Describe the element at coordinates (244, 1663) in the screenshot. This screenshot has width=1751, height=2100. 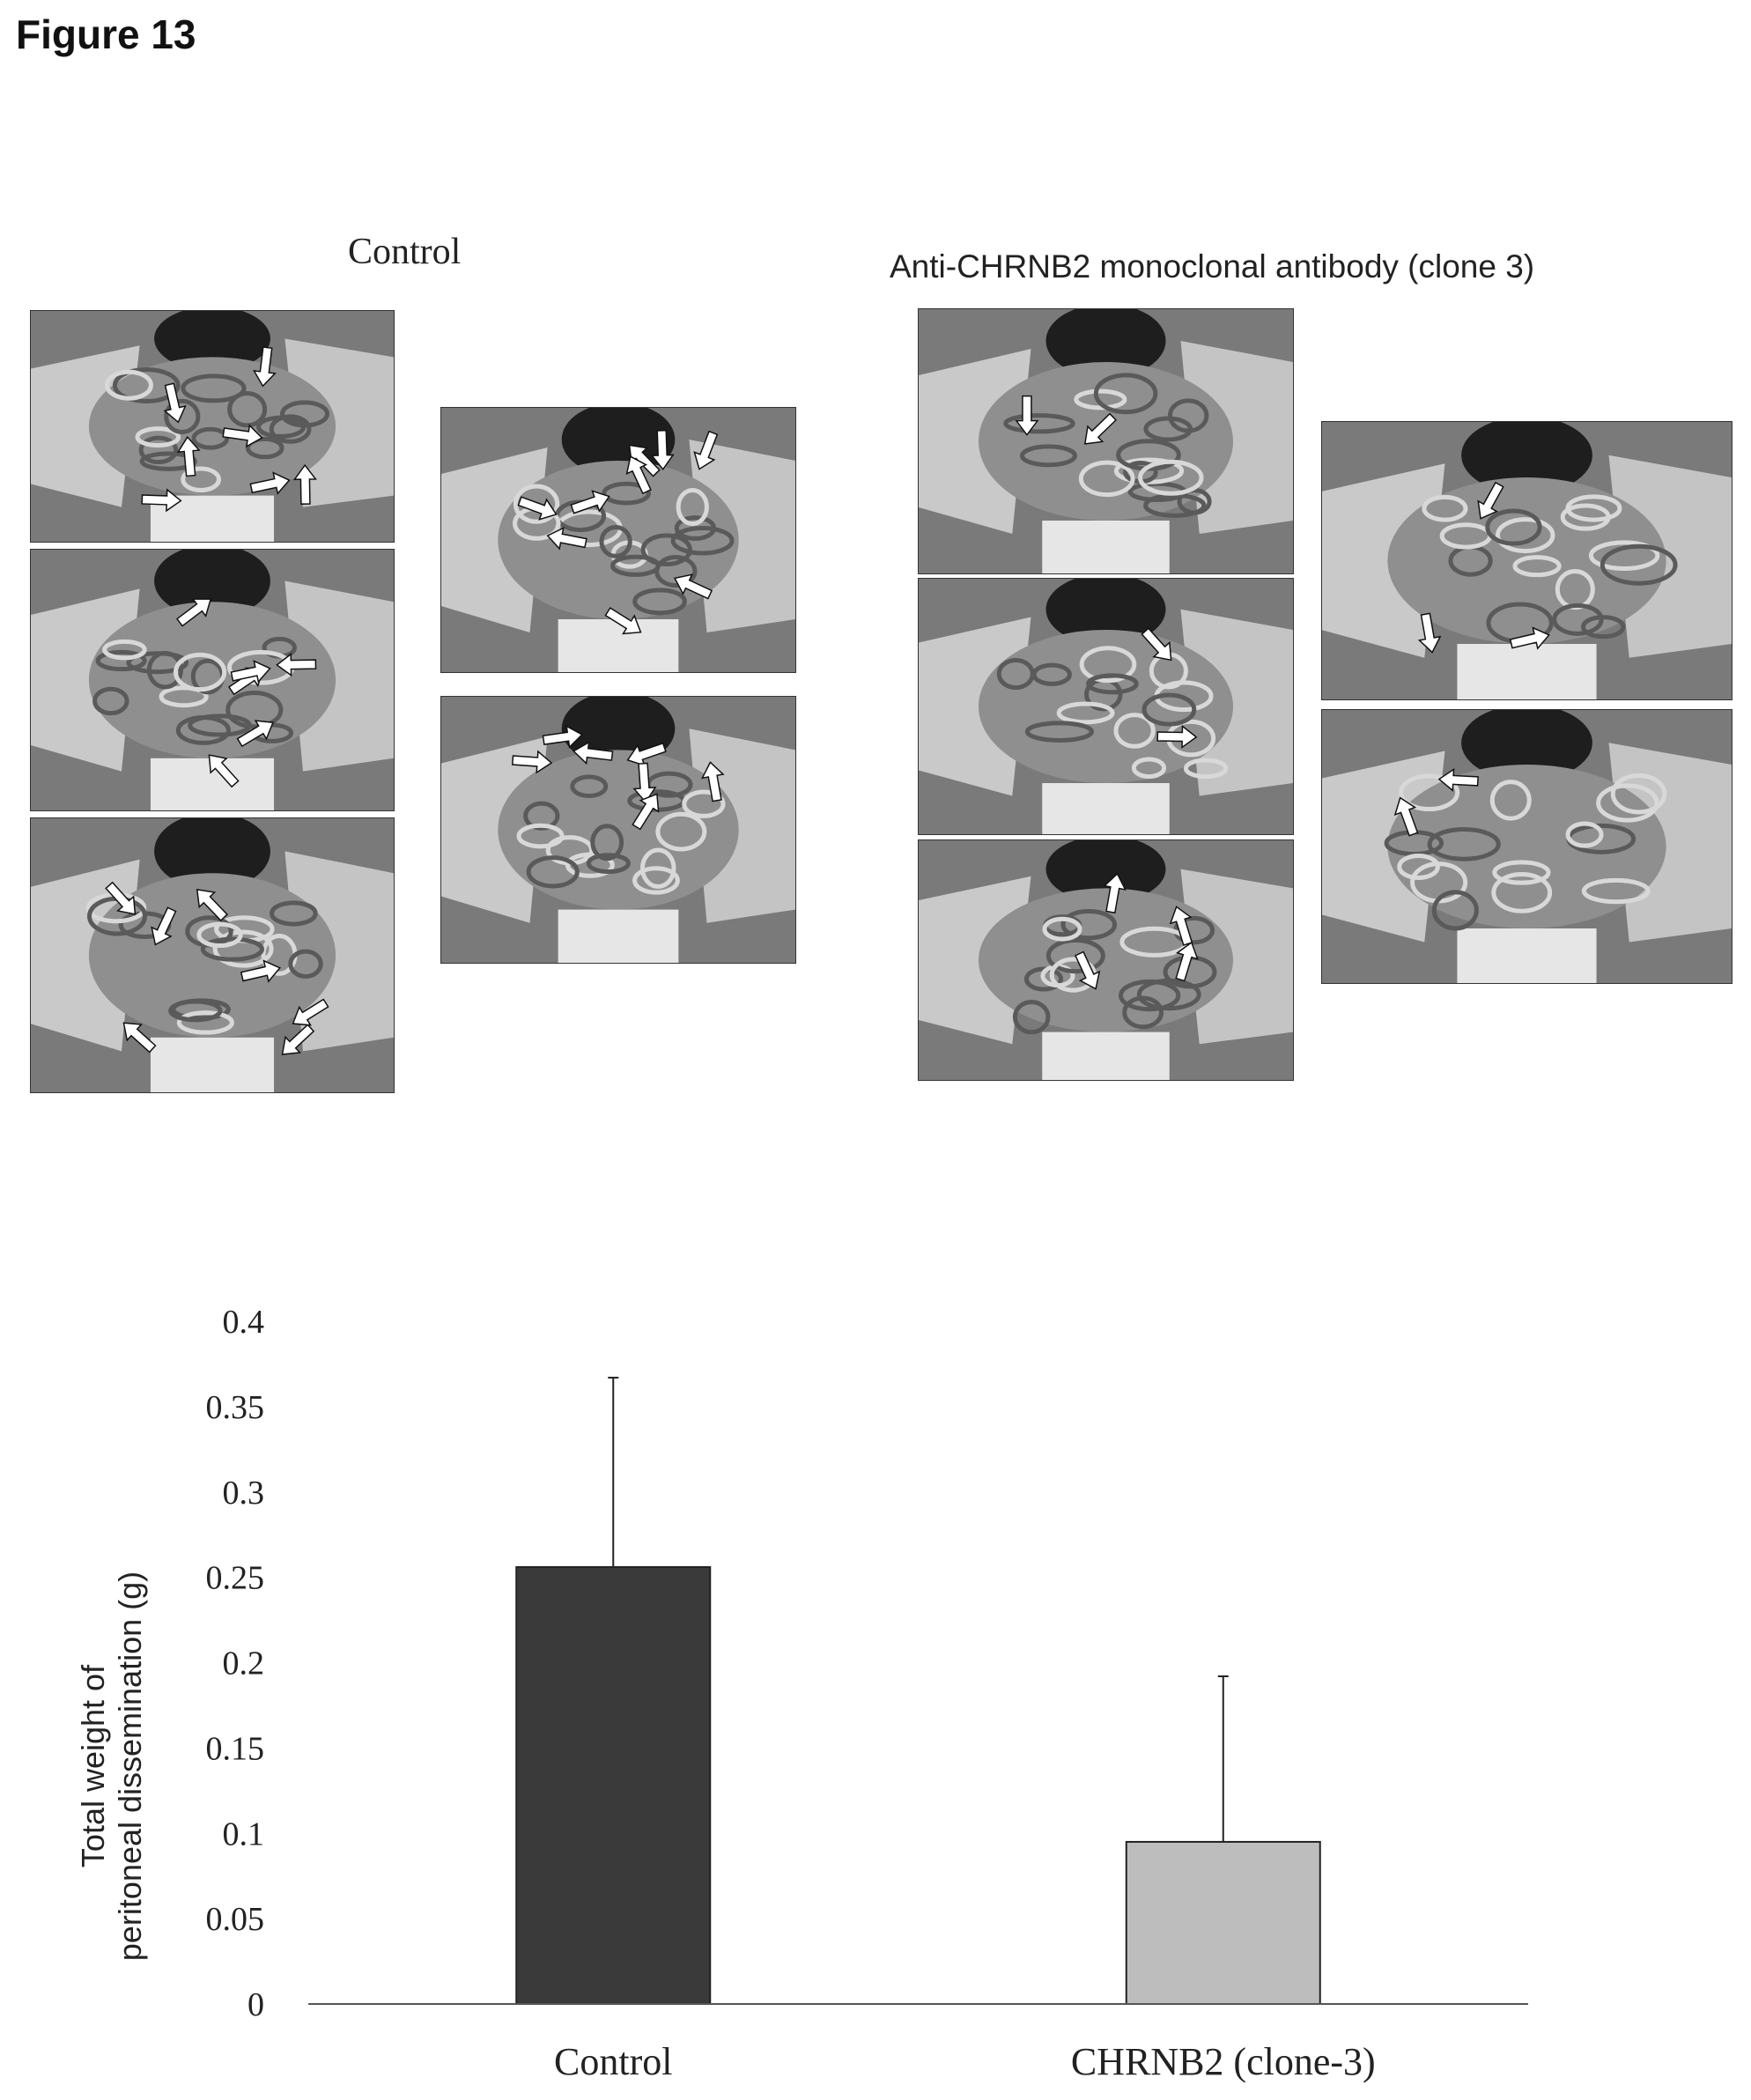
I see `y-tick-label: 0.2` at that location.